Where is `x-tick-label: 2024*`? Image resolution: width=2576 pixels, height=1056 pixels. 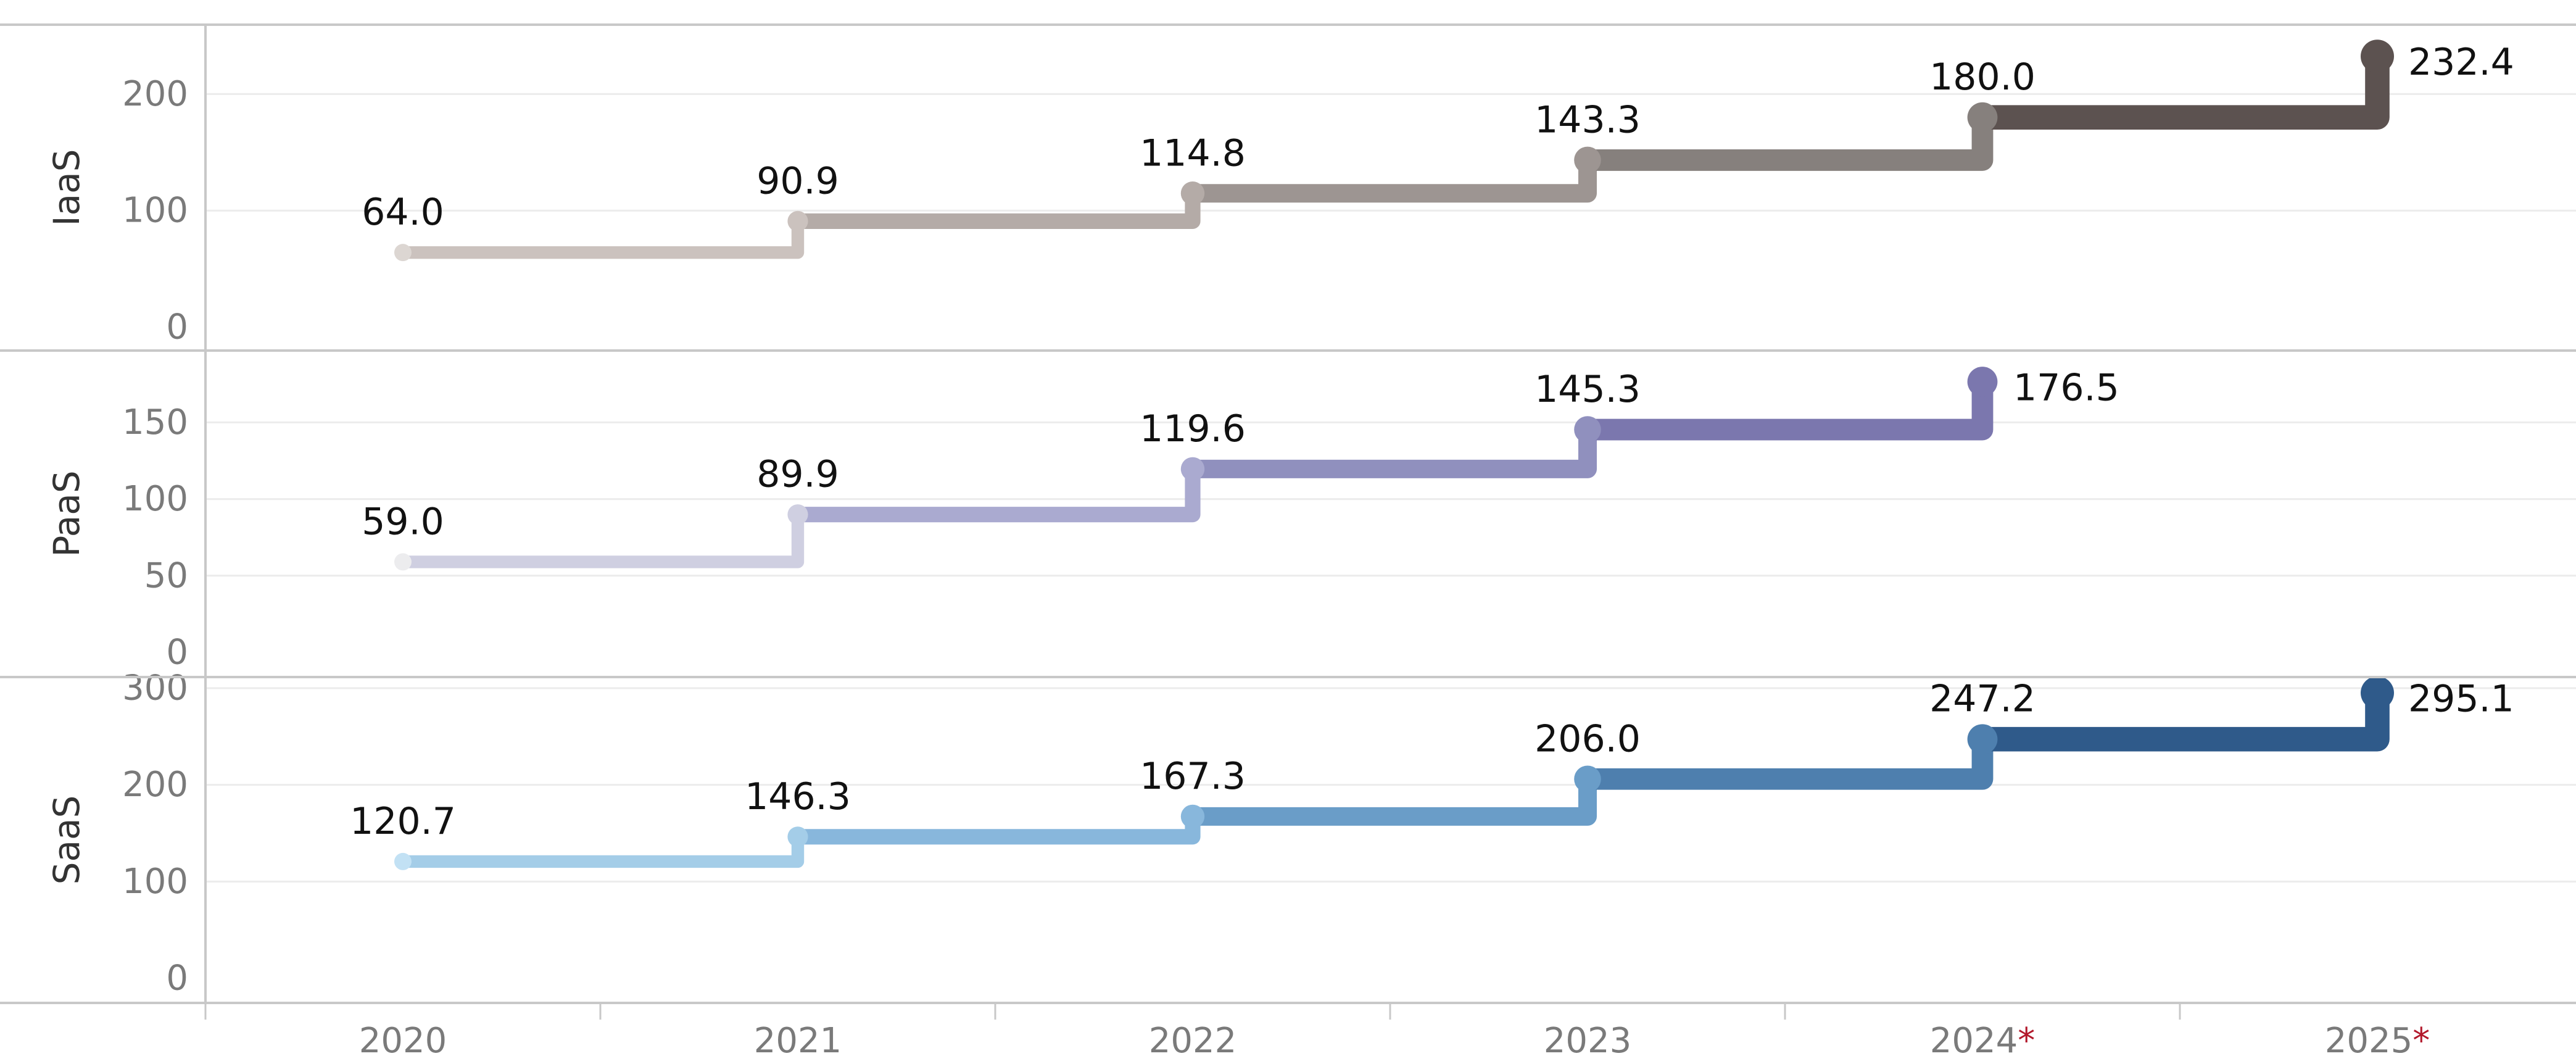
x-tick-label: 2024* is located at coordinates (1983, 1038).